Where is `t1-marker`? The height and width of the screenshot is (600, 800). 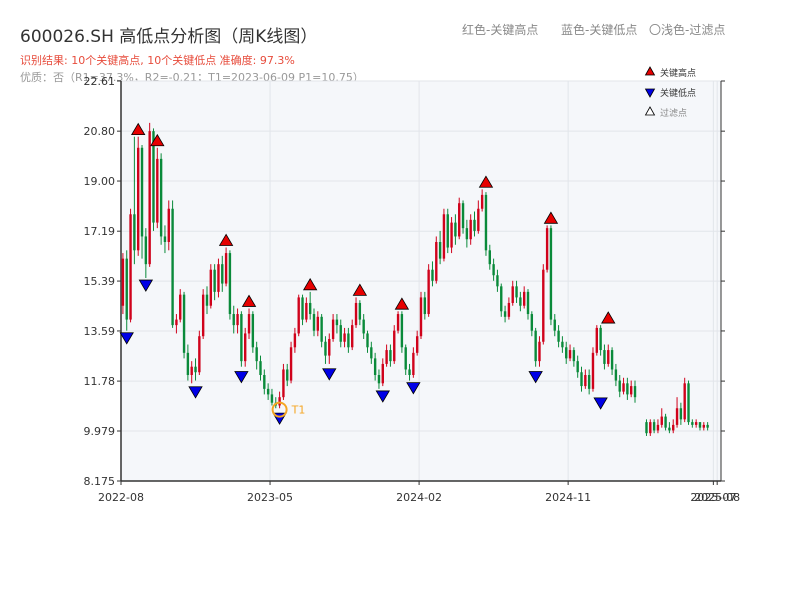
t1-marker is located at coordinates (279, 409).